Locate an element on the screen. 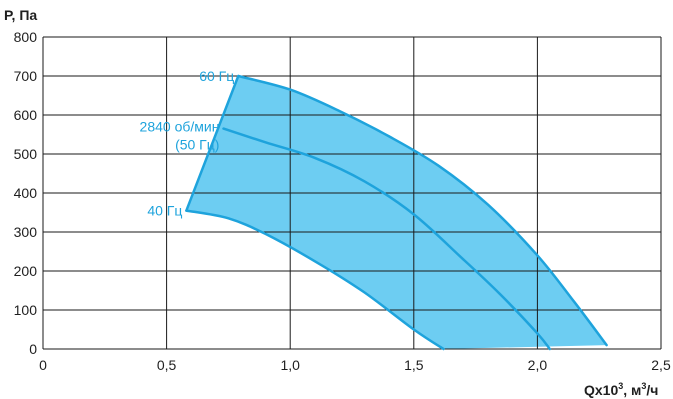 The width and height of the screenshot is (673, 399). x-tick-label: 1,0 is located at coordinates (290, 365).